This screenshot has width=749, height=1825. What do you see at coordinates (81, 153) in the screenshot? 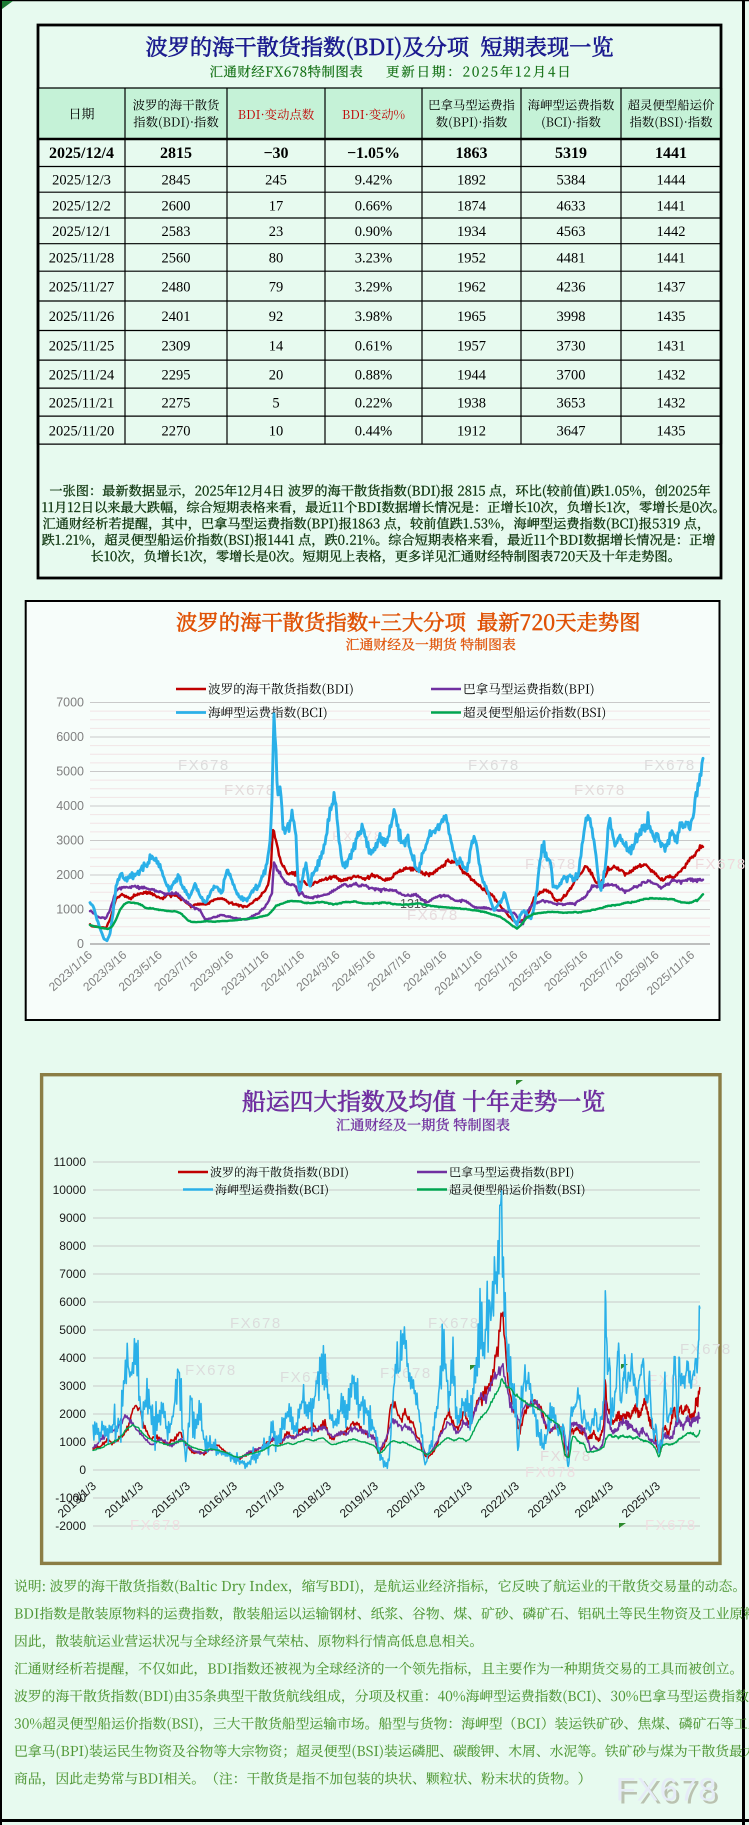
I see `svg-text: 2025/12/4` at bounding box center [81, 153].